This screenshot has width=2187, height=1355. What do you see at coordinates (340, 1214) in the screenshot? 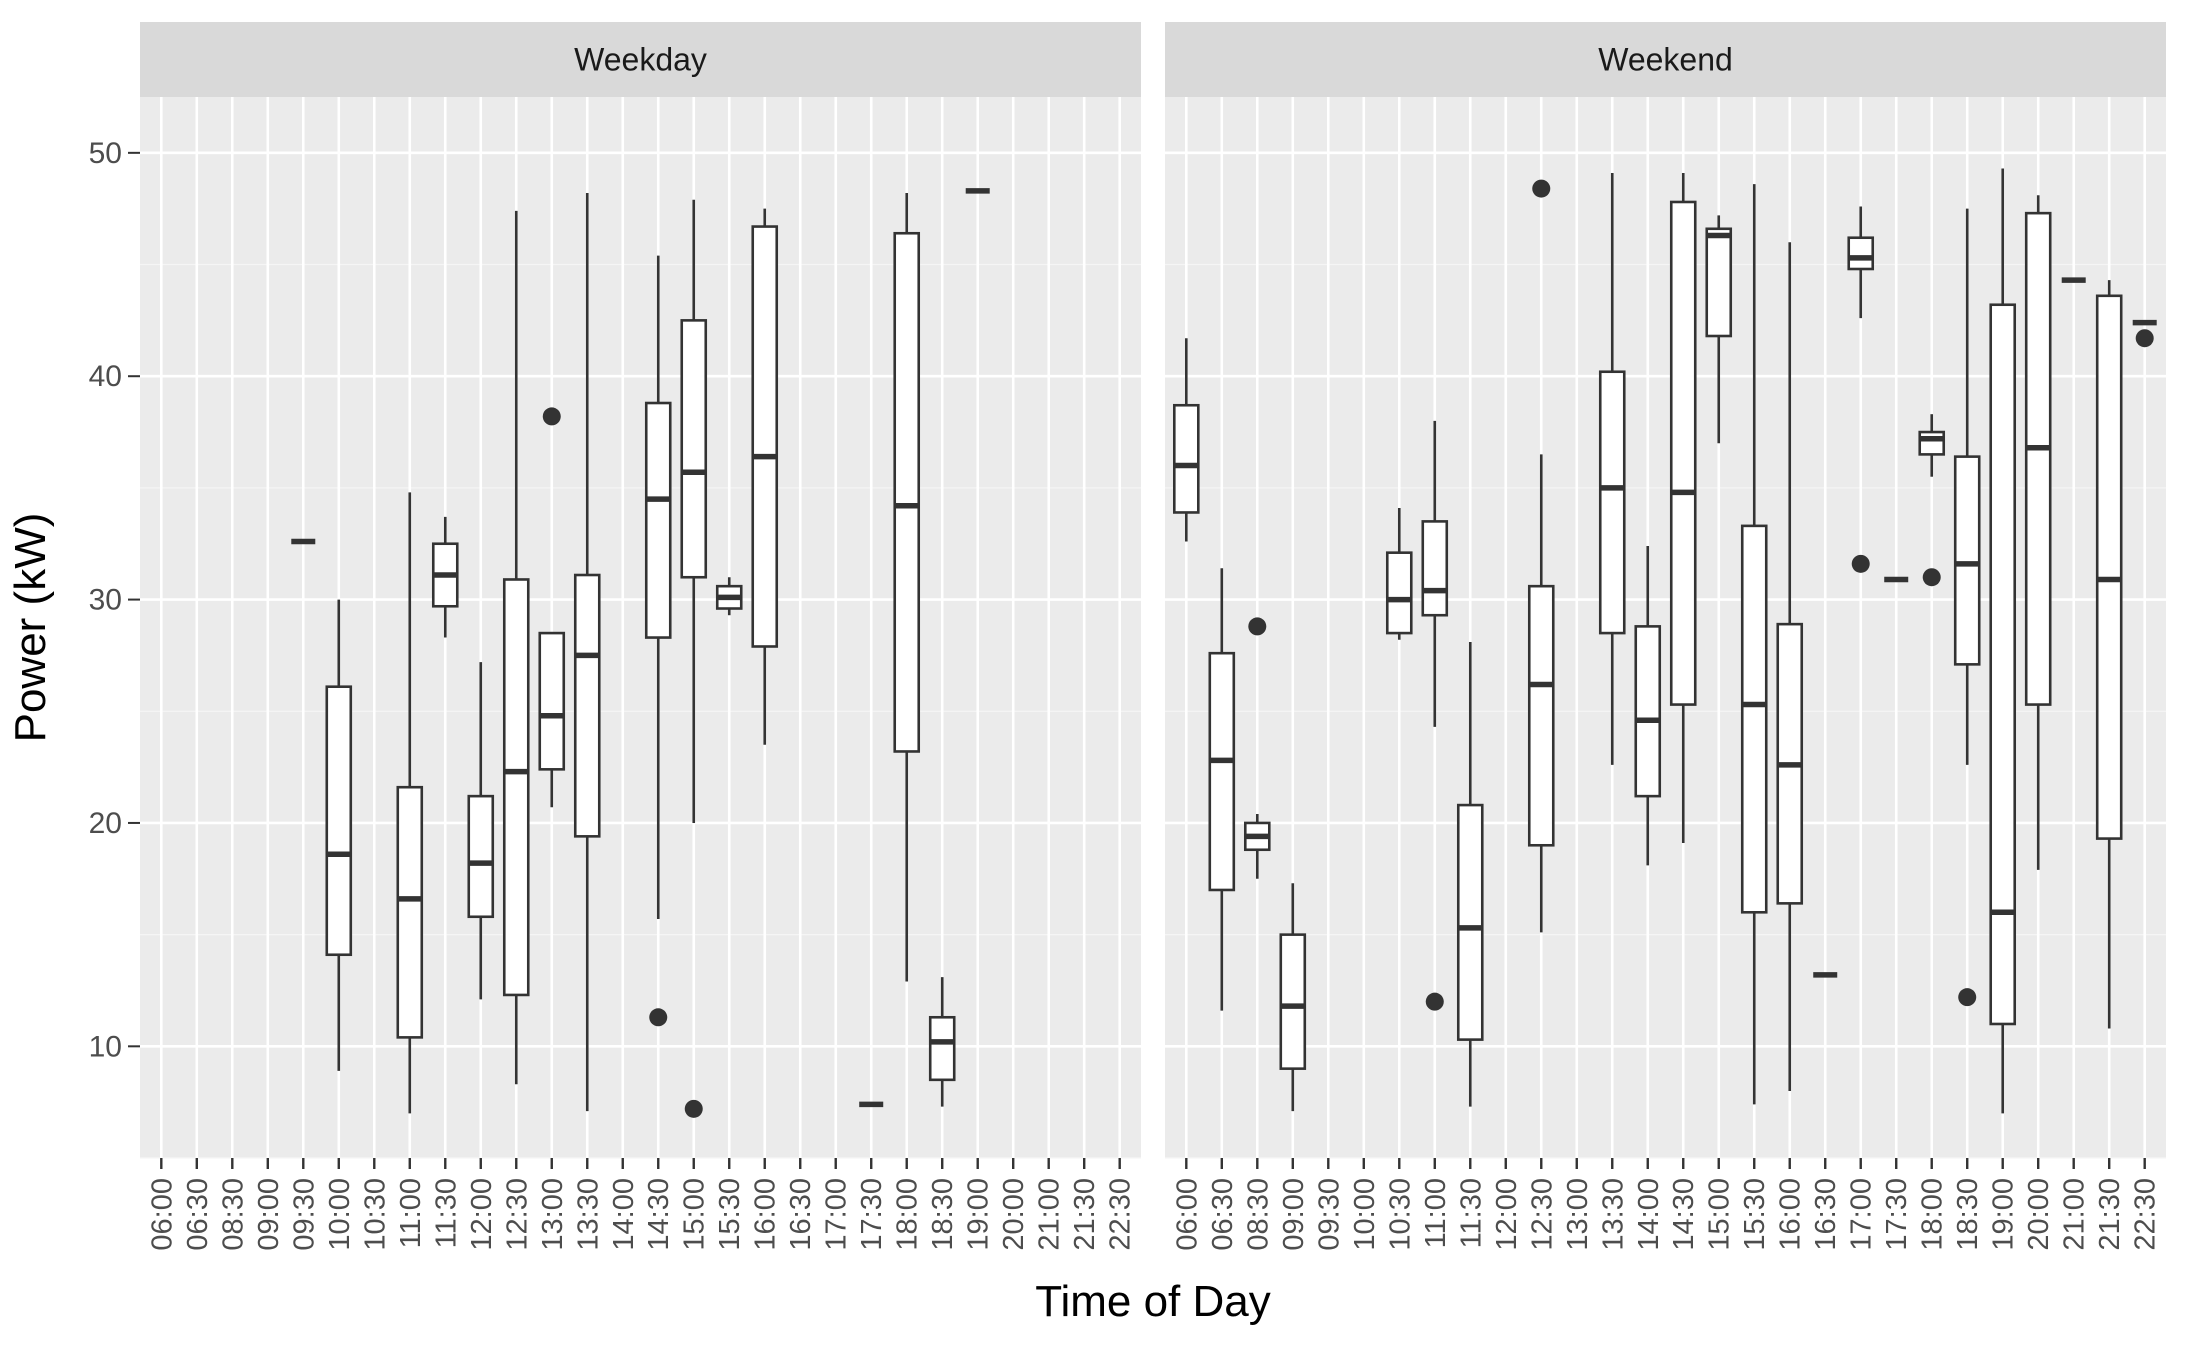
I see `x-tick-label: 10:00` at bounding box center [340, 1214].